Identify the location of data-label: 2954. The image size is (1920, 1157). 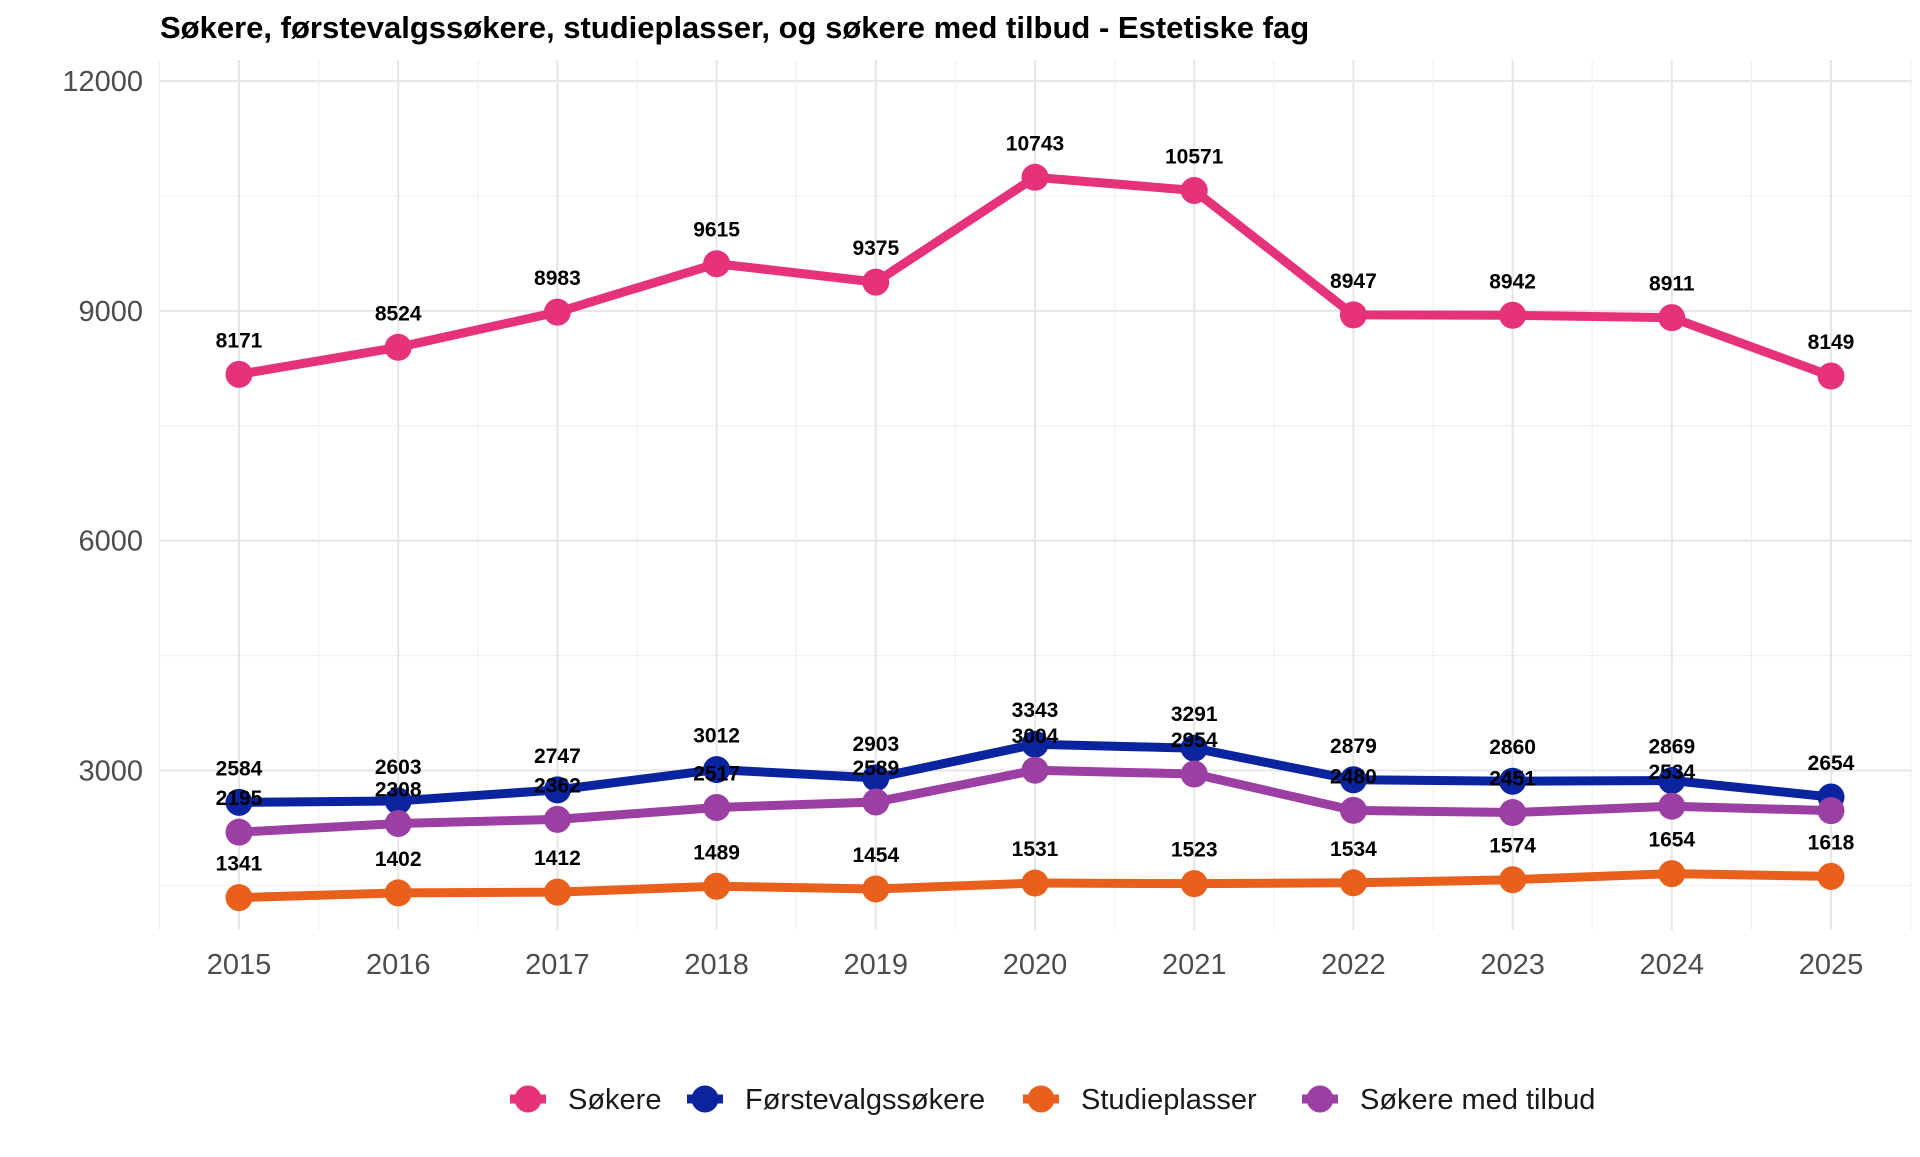
(1194, 740).